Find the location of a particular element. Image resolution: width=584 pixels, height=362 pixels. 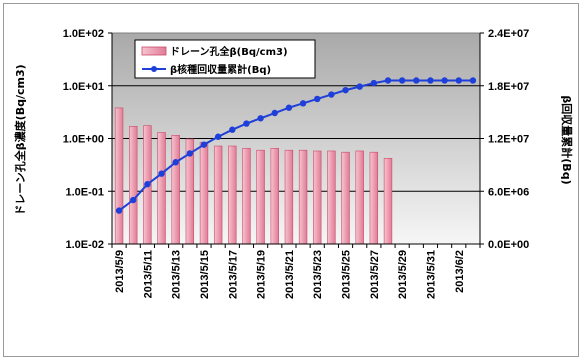

x-tick-label: 2013/5/31 is located at coordinates (431, 274).